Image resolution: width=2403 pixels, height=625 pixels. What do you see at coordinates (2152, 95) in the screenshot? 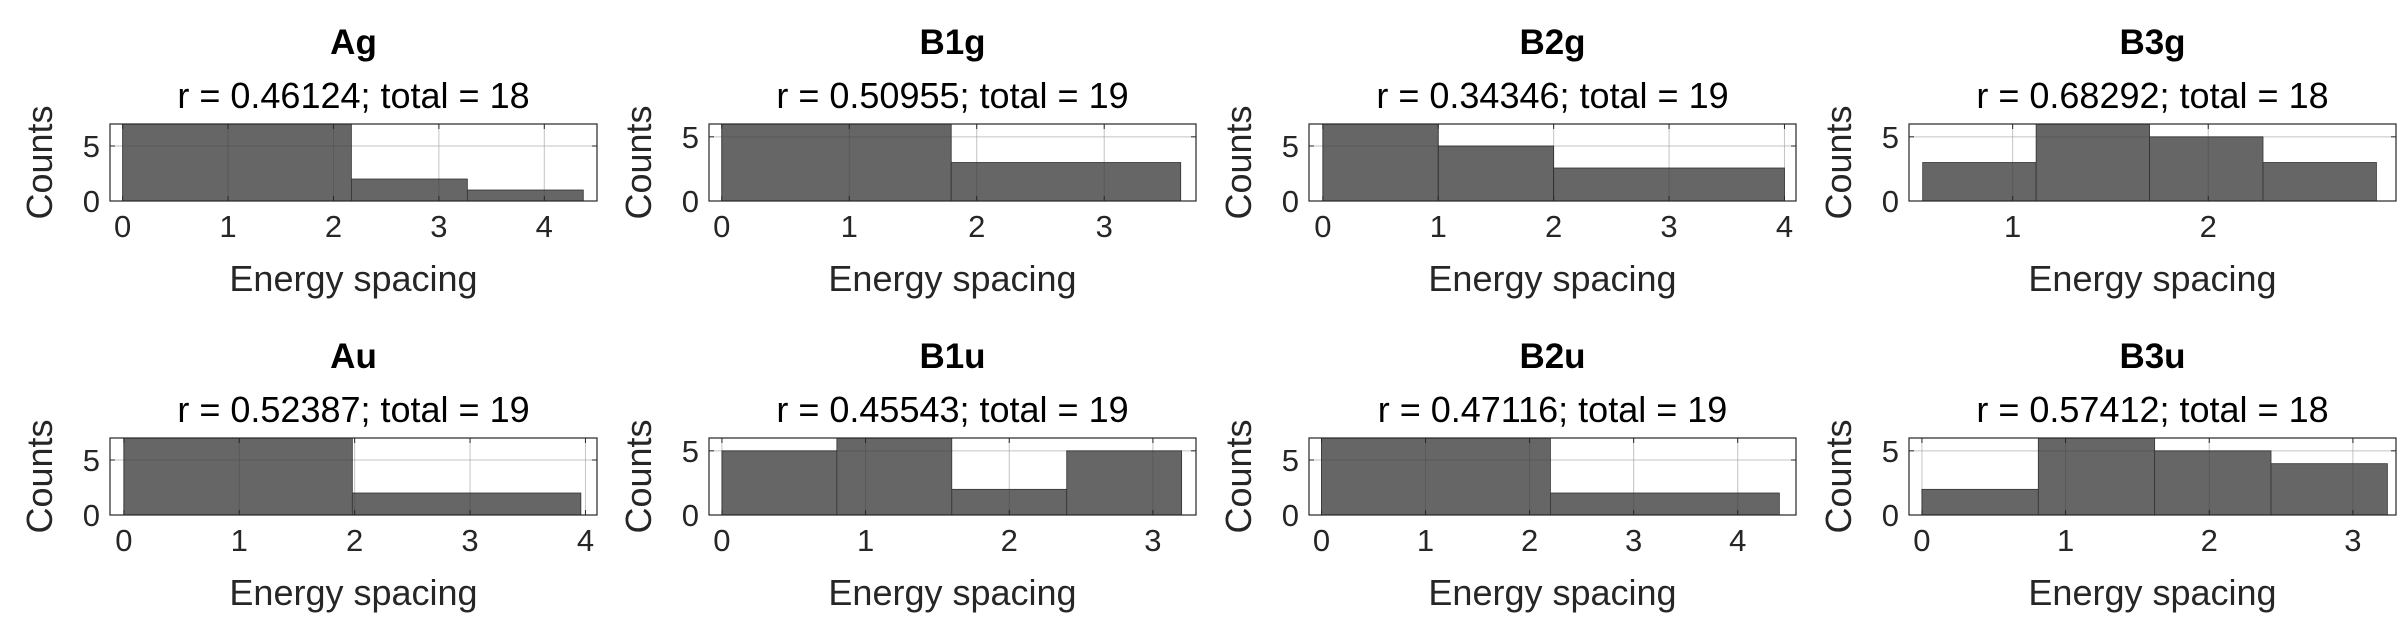
I see `chart-subtitle-b3g: r = 0.68292; total = 18` at bounding box center [2152, 95].